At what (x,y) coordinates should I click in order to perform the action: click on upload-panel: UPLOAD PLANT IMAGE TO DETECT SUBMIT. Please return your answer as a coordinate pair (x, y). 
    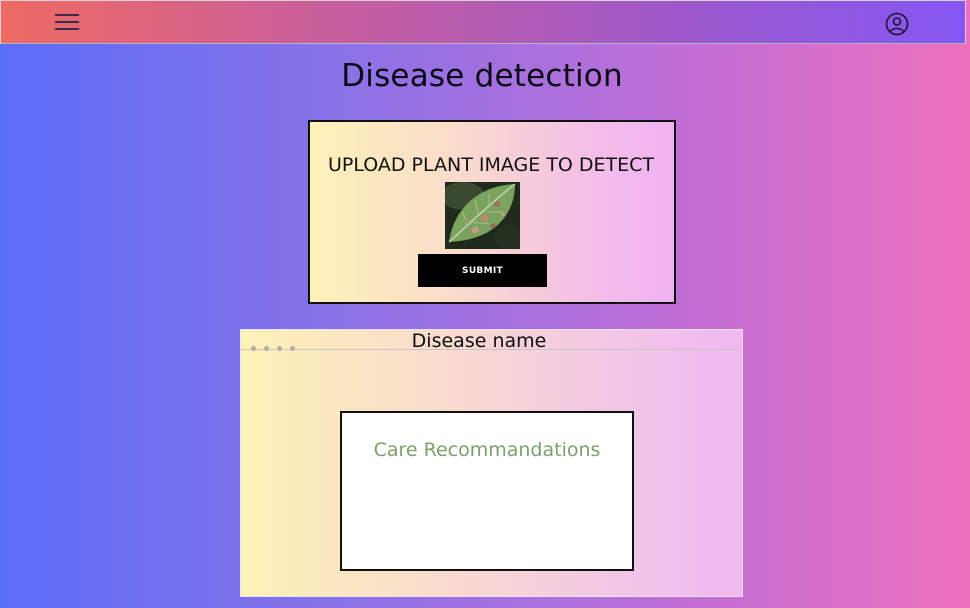
    Looking at the image, I should click on (492, 212).